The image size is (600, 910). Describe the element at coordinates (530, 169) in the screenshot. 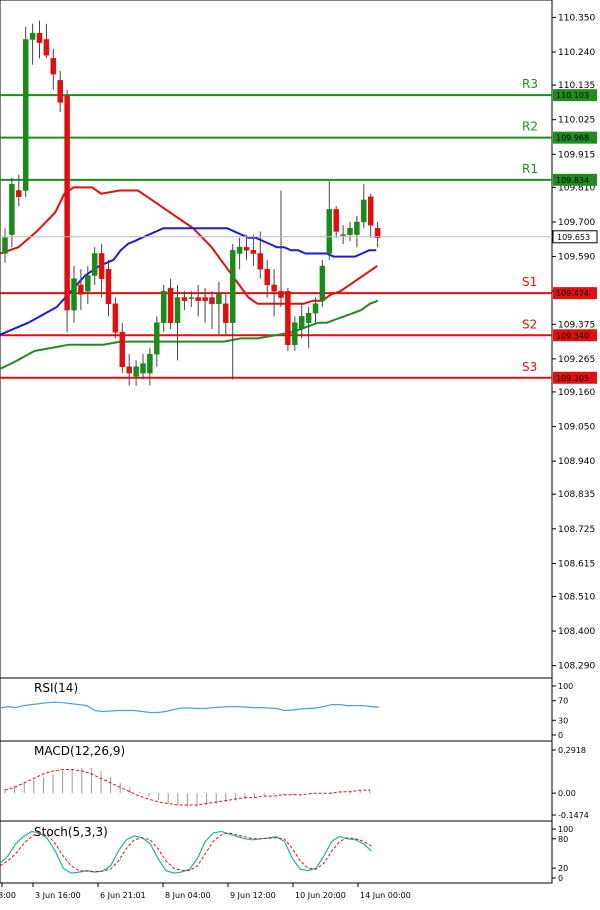

I see `level-name-r1: R1` at that location.